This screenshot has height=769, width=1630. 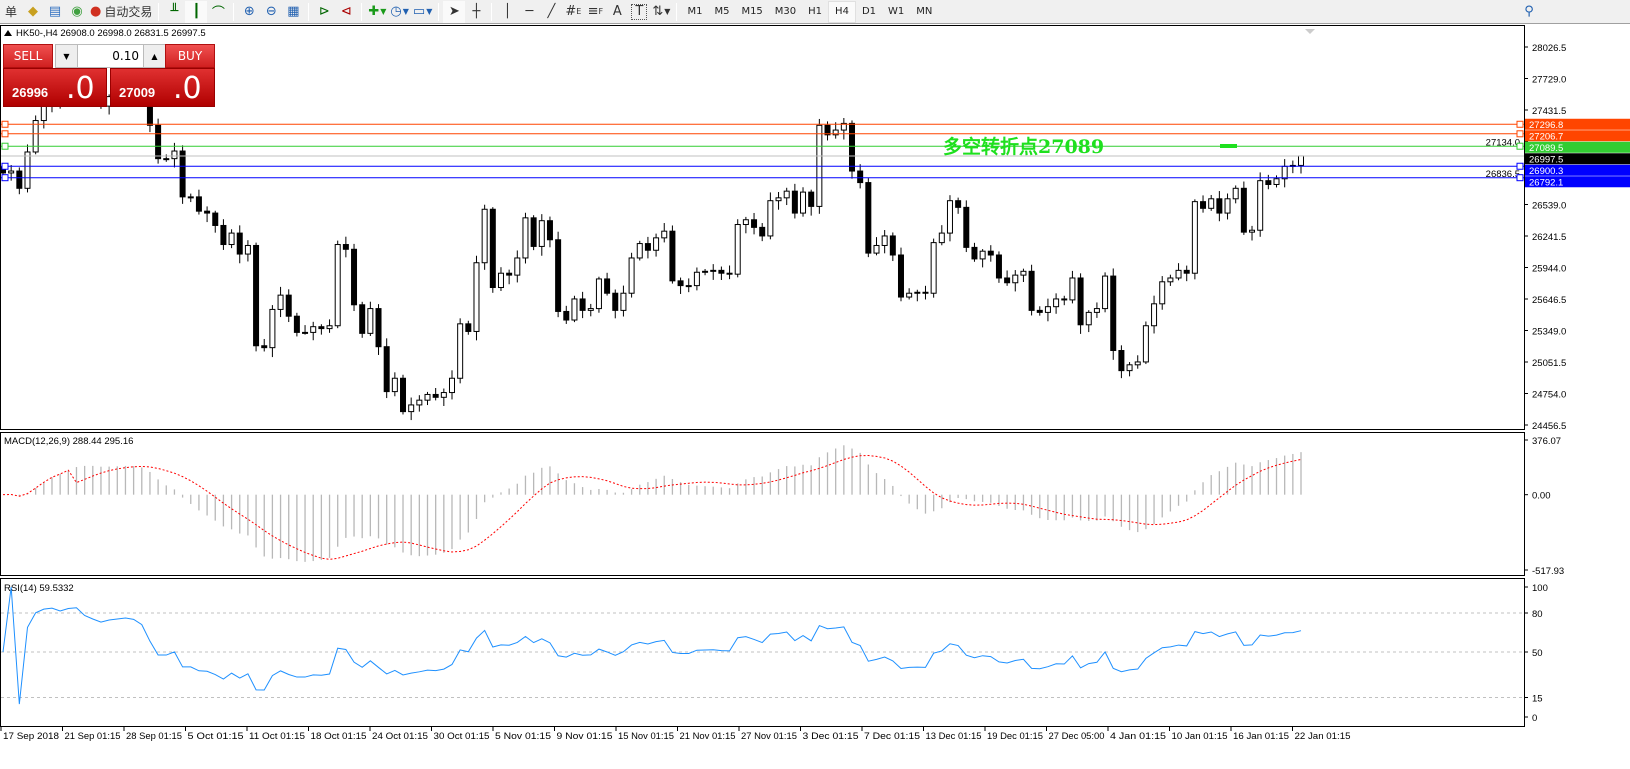 I want to click on autotrade-icon: ●, so click(x=96, y=11).